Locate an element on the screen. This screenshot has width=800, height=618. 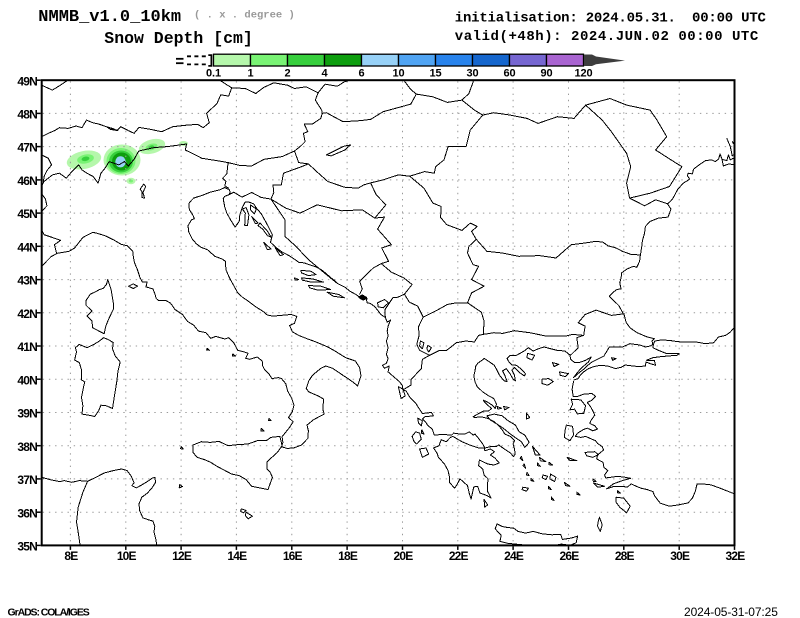
svg-text: NMMB_v1.0_10km is located at coordinates (109, 17).